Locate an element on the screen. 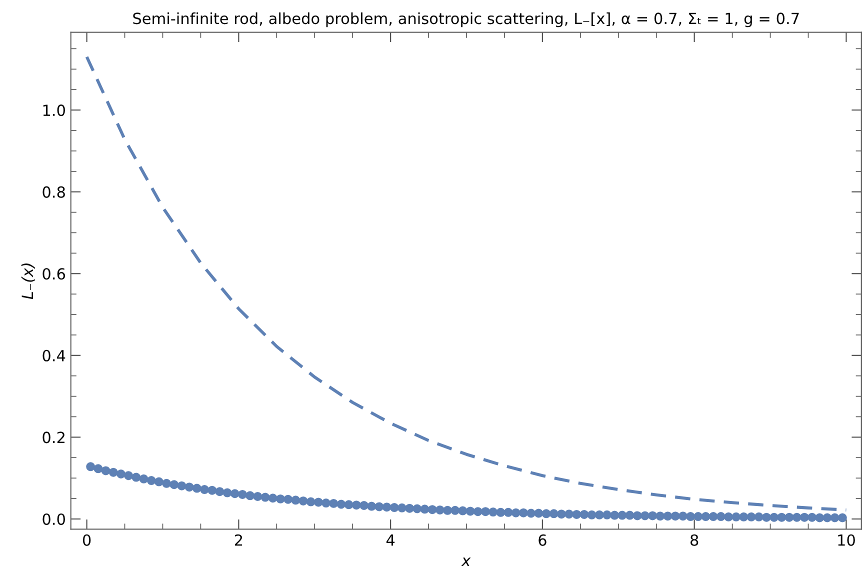 This screenshot has width=864, height=588. x-tick-label: 8 is located at coordinates (694, 540).